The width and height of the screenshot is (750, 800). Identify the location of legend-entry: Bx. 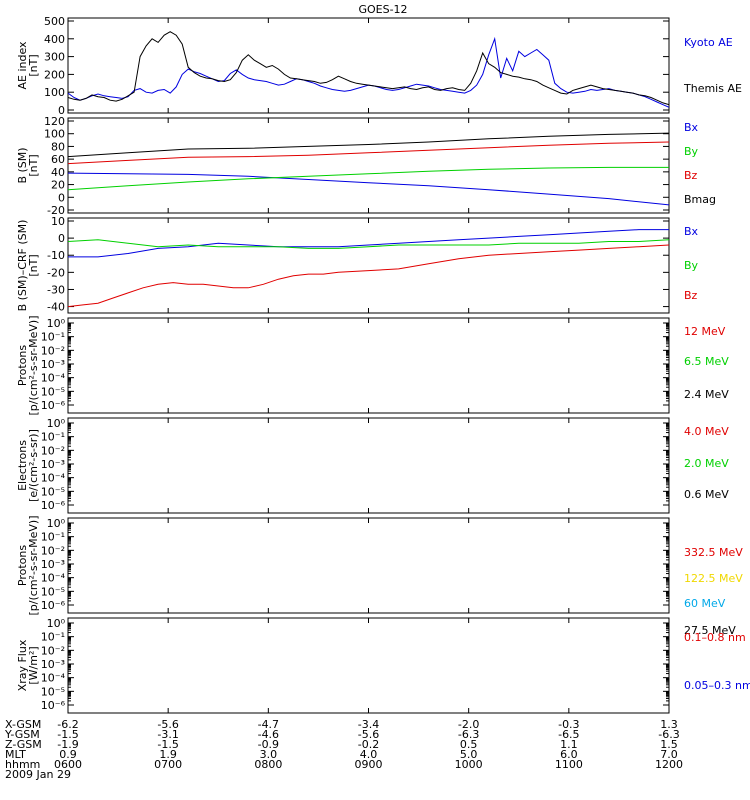
(691, 231).